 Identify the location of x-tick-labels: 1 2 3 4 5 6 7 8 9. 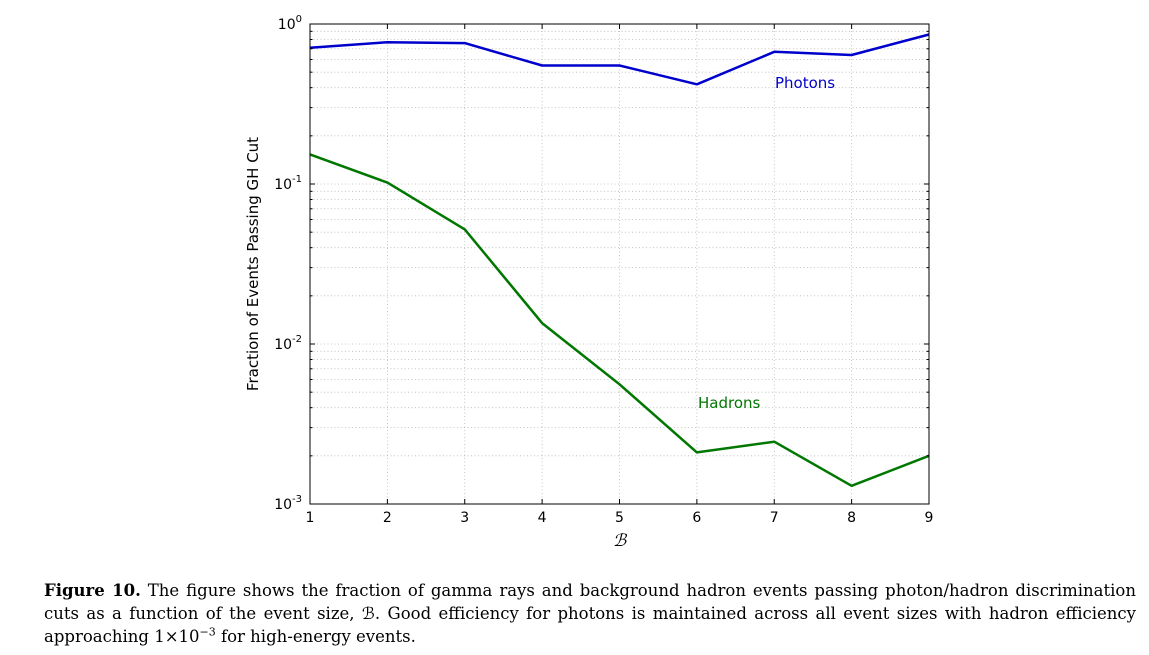
(620, 518).